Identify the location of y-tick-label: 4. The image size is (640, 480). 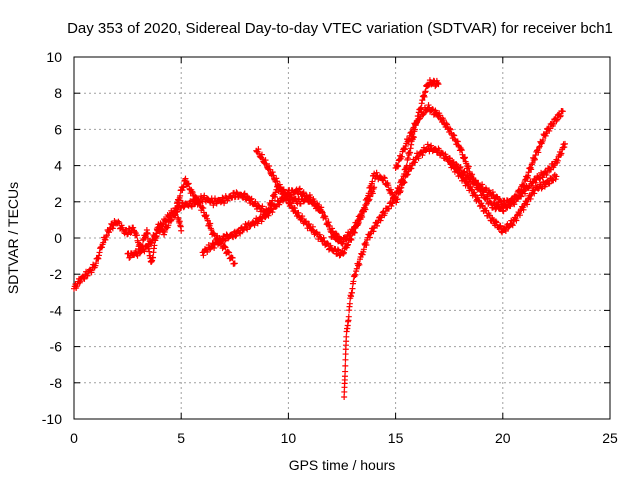
(58, 166).